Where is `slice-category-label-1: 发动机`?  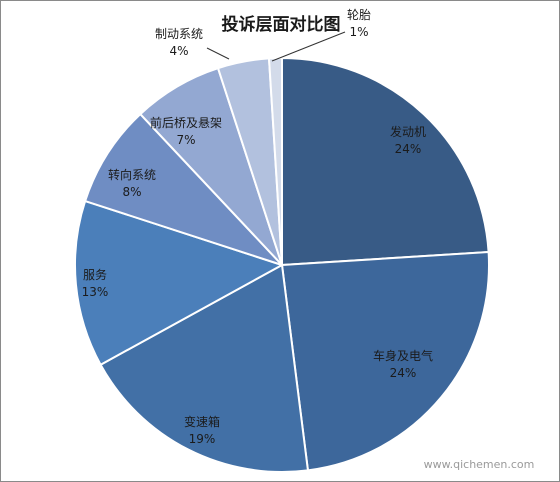 slice-category-label-1: 发动机 is located at coordinates (408, 131).